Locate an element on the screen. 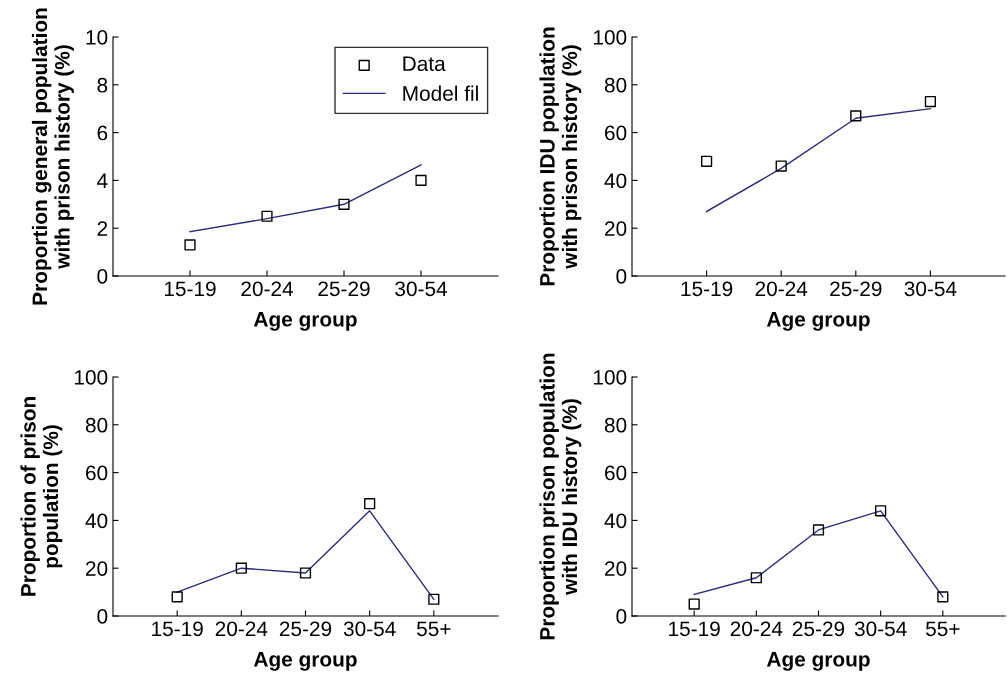 The image size is (1007, 680). y-tick-label: 6 is located at coordinates (102, 133).